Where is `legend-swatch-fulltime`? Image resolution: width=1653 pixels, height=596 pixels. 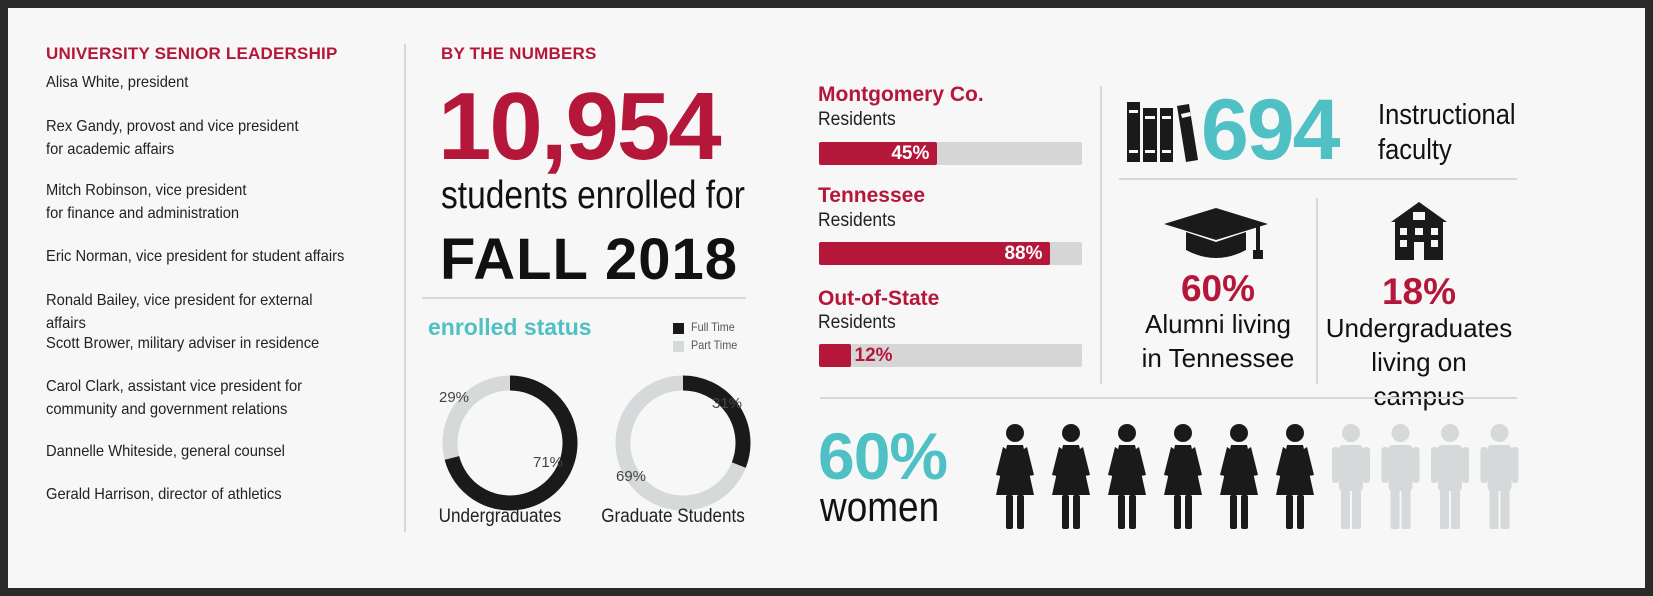
legend-swatch-fulltime is located at coordinates (678, 328).